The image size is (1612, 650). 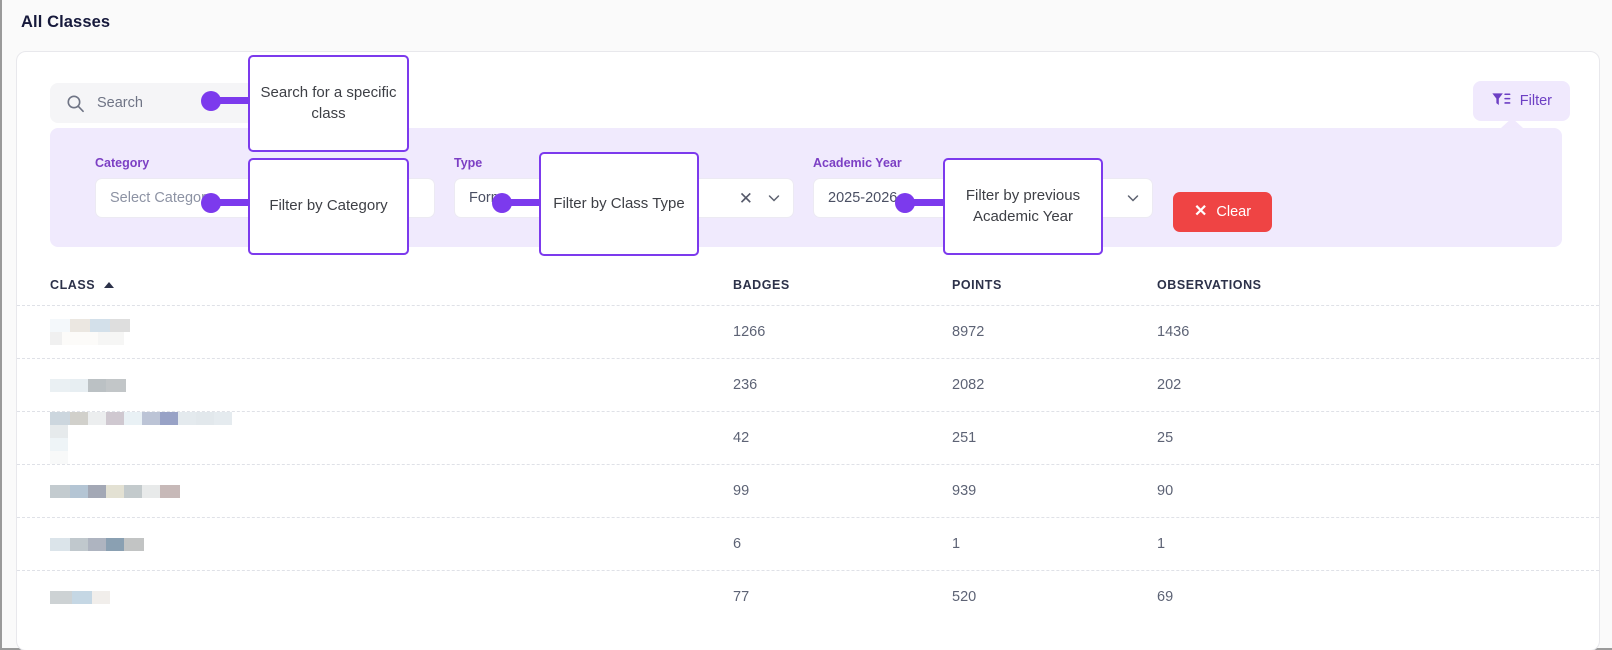 I want to click on academic-year-filter-label: Academic Year, so click(x=857, y=163).